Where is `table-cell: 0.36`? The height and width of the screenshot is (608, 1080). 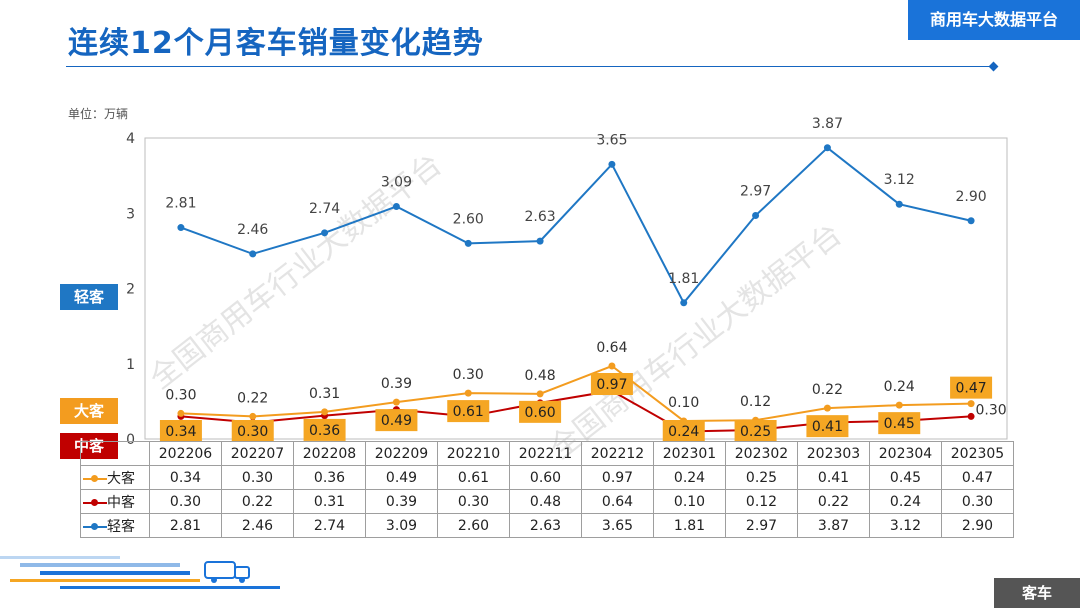 table-cell: 0.36 is located at coordinates (329, 477).